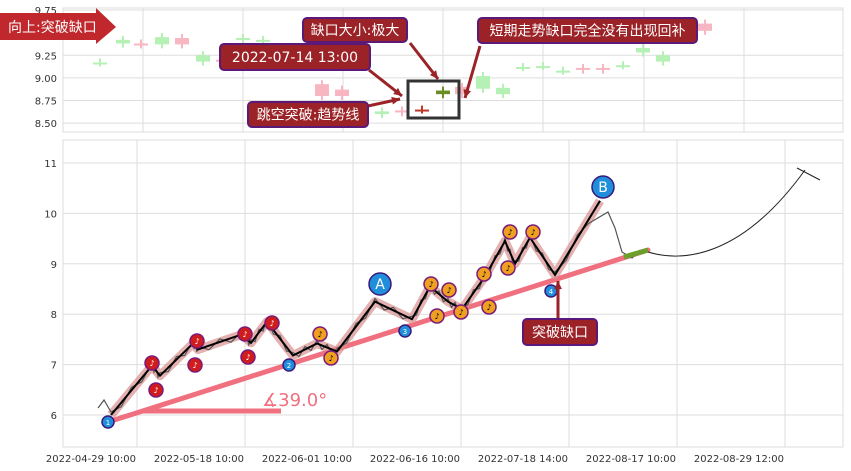 Image resolution: width=851 pixels, height=471 pixels. I want to click on gap-date-label: 2022-07-14 13:00, so click(295, 58).